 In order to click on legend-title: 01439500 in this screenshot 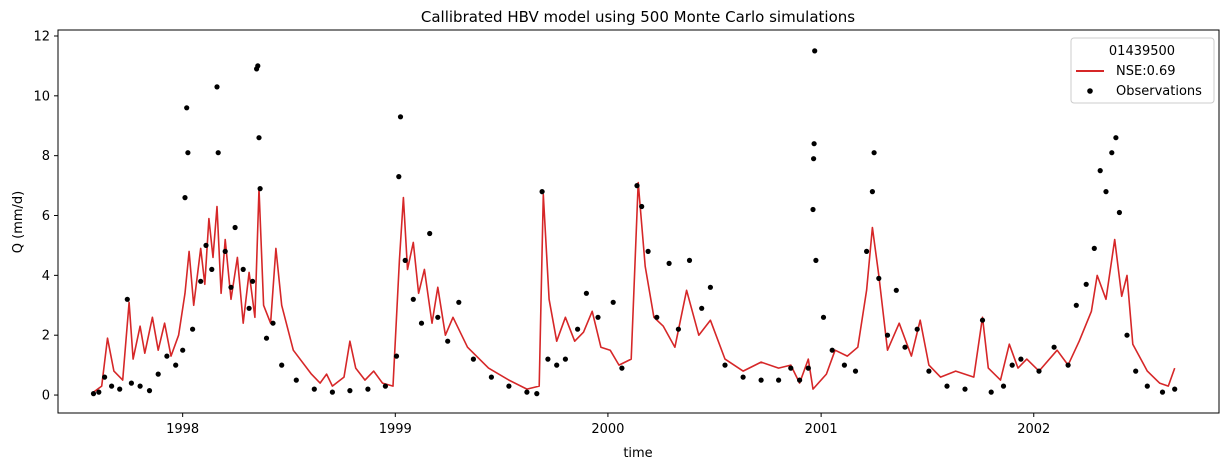, I will do `click(1142, 51)`.